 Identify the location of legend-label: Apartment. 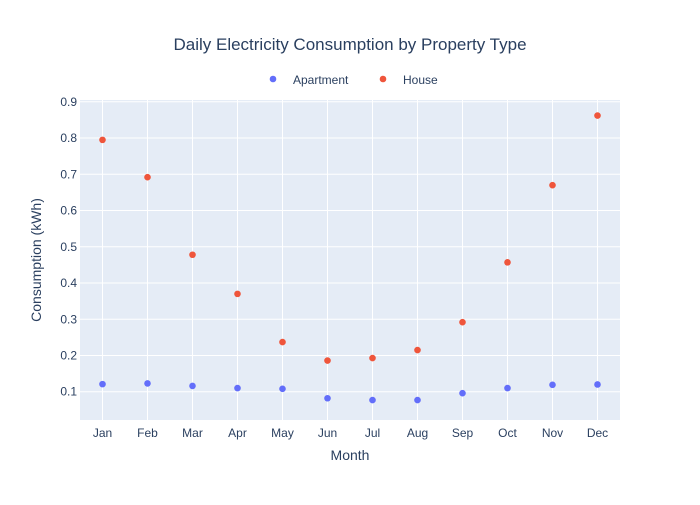
(321, 80).